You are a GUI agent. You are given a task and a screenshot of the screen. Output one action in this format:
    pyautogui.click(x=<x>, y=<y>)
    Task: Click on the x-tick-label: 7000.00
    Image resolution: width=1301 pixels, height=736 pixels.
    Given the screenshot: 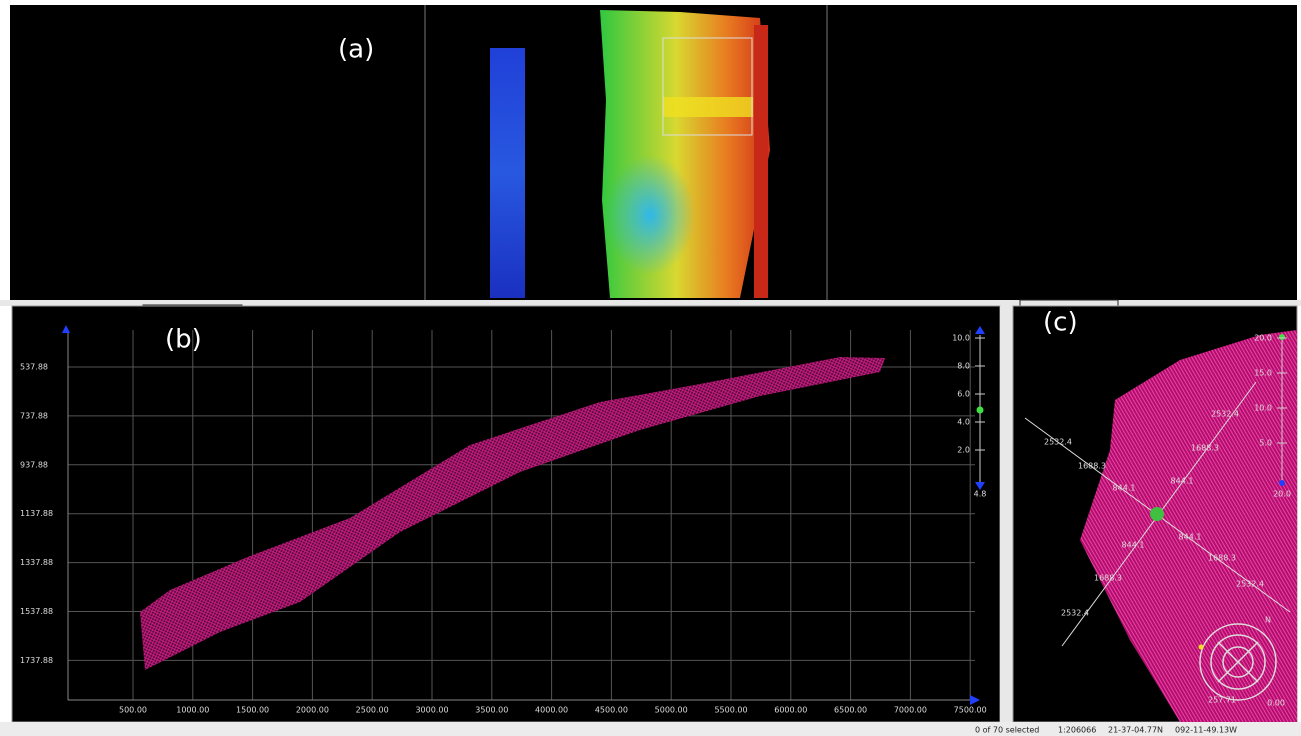 What is the action you would take?
    pyautogui.click(x=910, y=710)
    